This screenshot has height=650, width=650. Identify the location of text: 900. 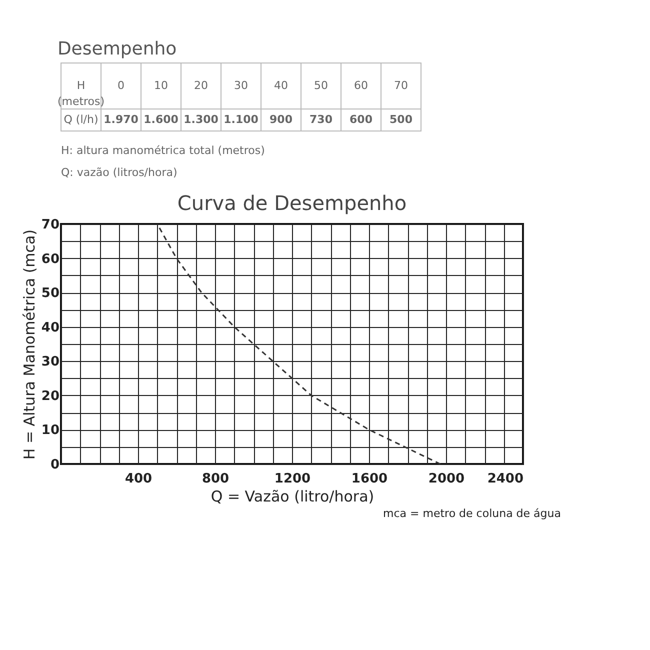
(281, 119).